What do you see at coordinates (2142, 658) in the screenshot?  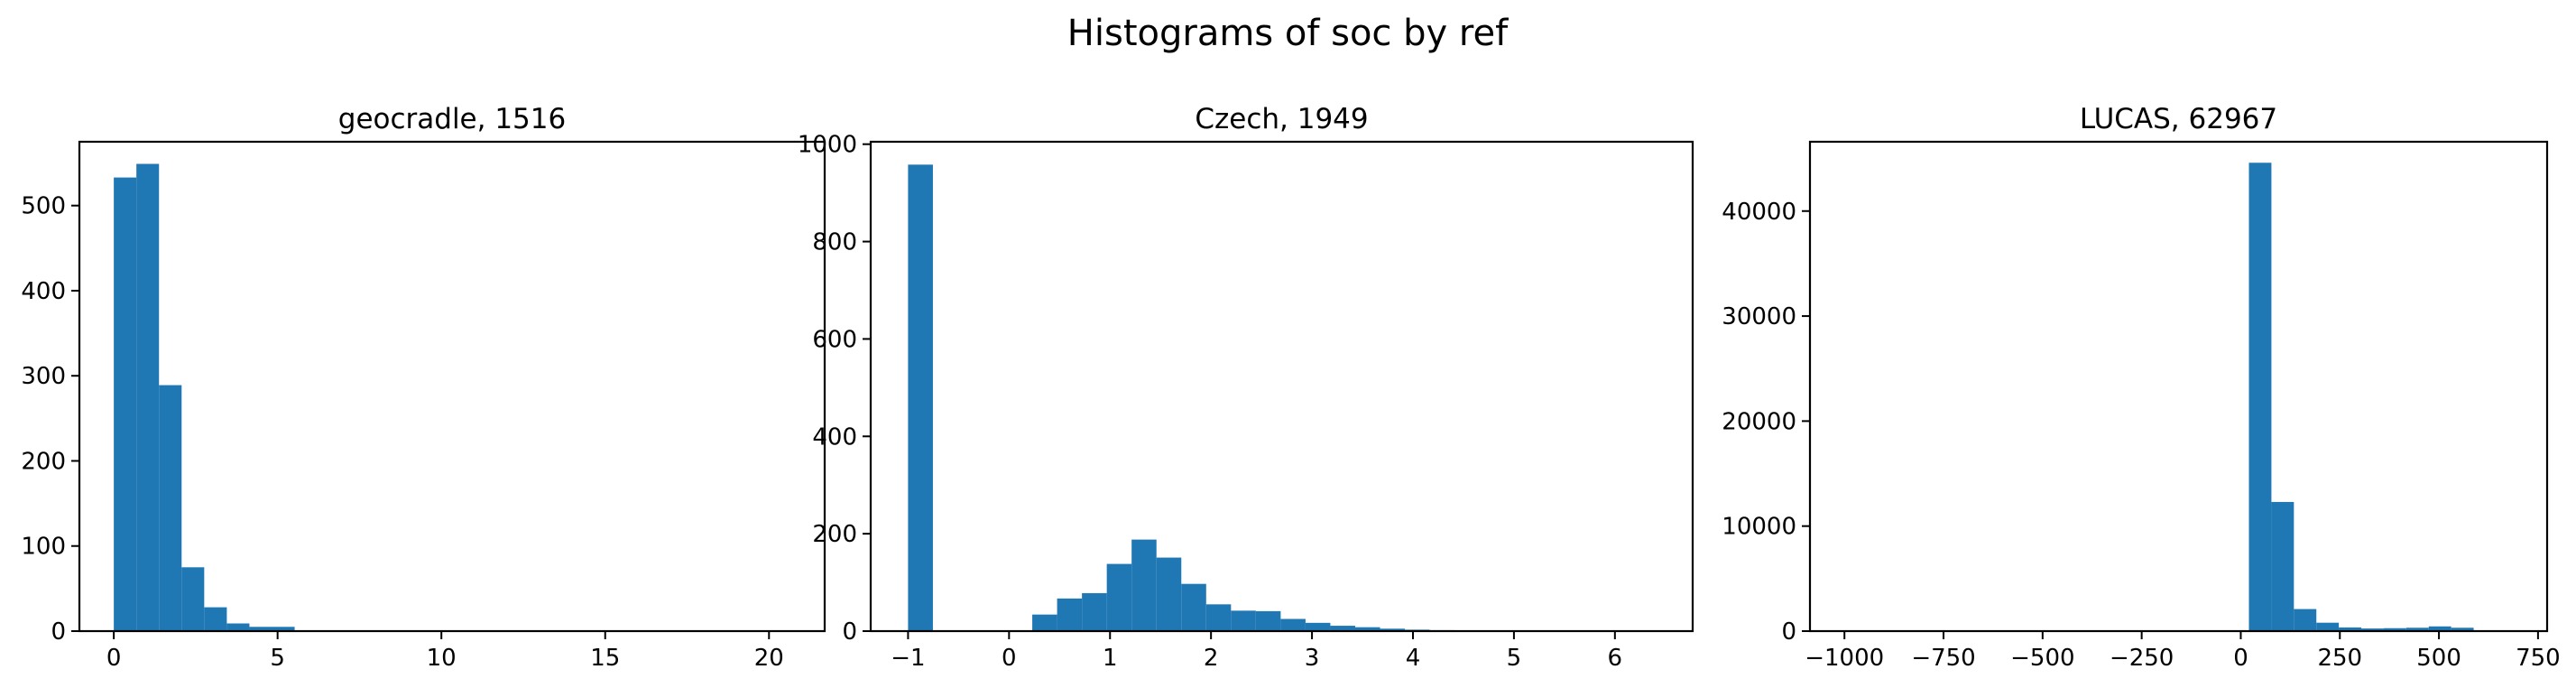 I see `x-tick-label: −250` at bounding box center [2142, 658].